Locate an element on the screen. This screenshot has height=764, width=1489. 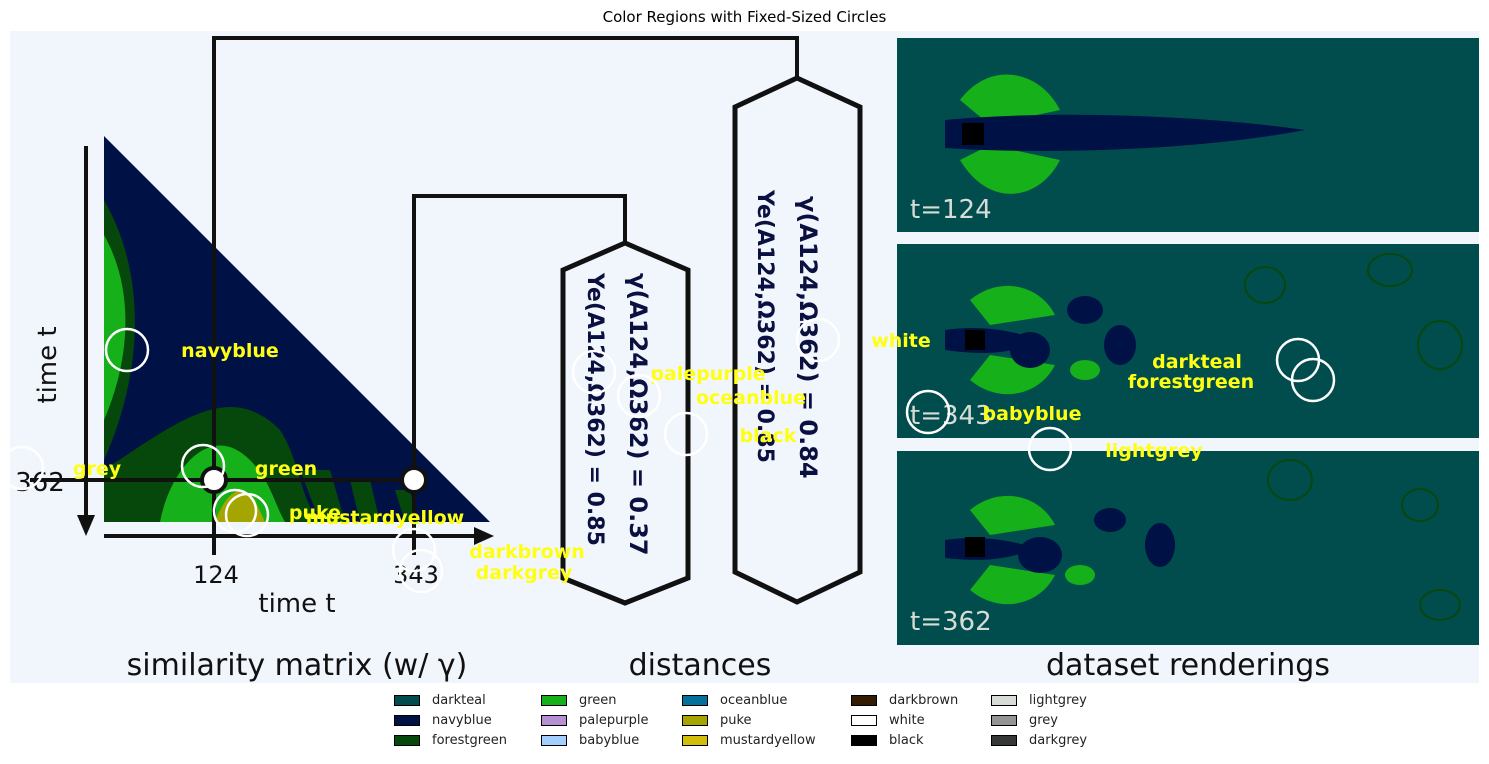
legend-item-grey: grey is located at coordinates (1024, 720).